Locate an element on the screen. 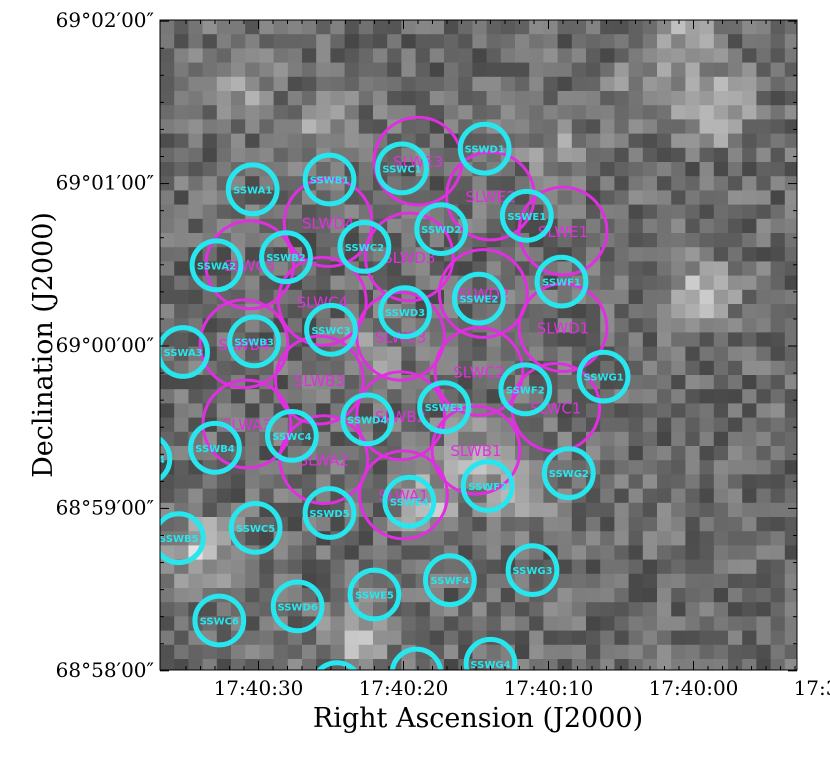  y-tick-label: 68°58′00″ is located at coordinates (105, 670).